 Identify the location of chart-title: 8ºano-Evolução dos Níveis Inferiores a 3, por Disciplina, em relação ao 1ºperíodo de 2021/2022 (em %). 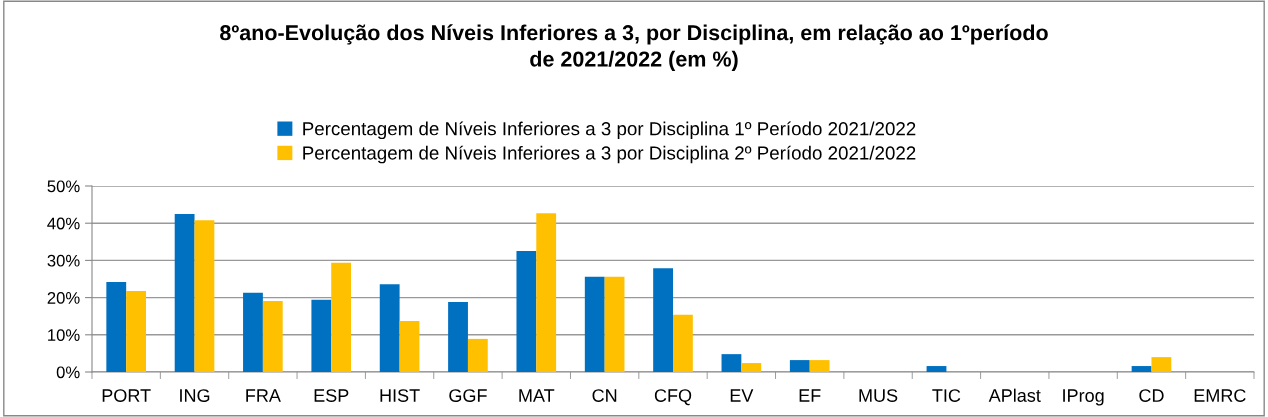
(634, 47).